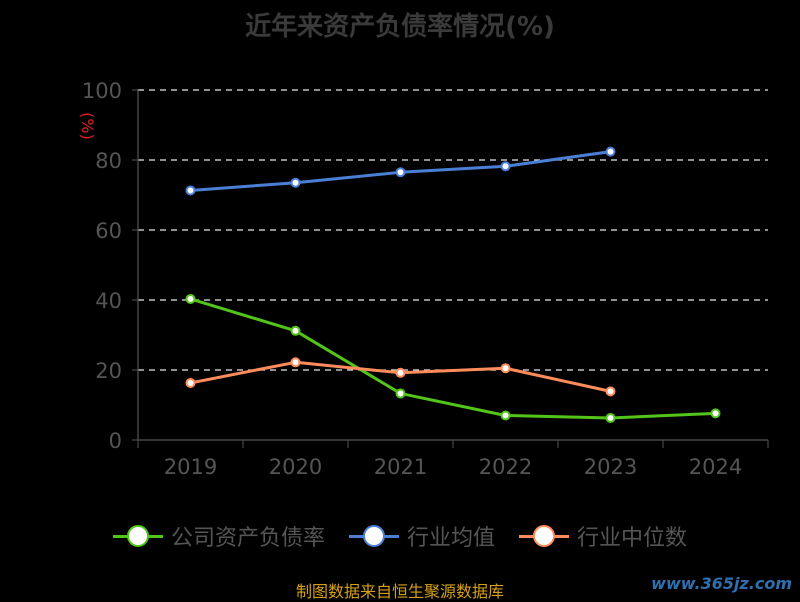 The height and width of the screenshot is (602, 800). What do you see at coordinates (87, 126) in the screenshot?
I see `y-axis-label: (%)` at bounding box center [87, 126].